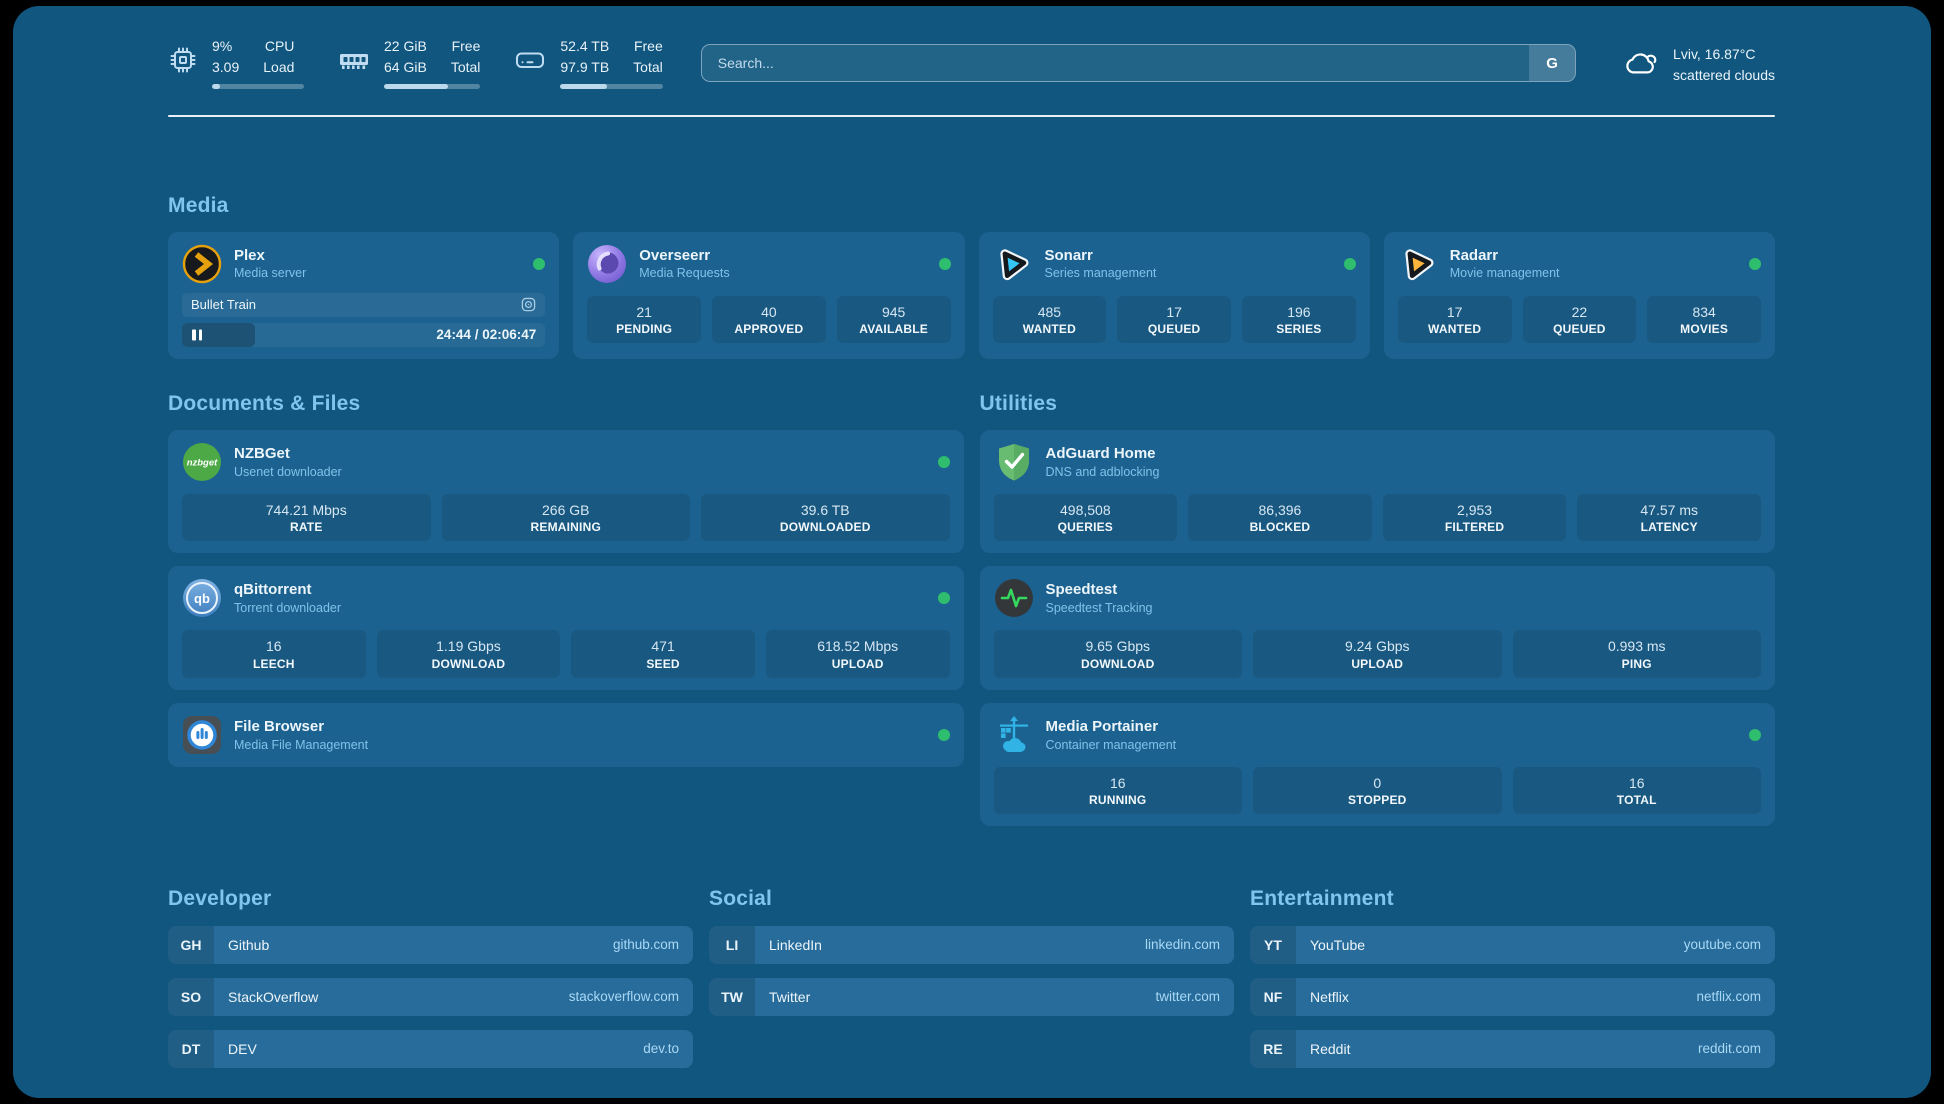  What do you see at coordinates (273, 996) in the screenshot?
I see `bookmark-name: StackOverflow` at bounding box center [273, 996].